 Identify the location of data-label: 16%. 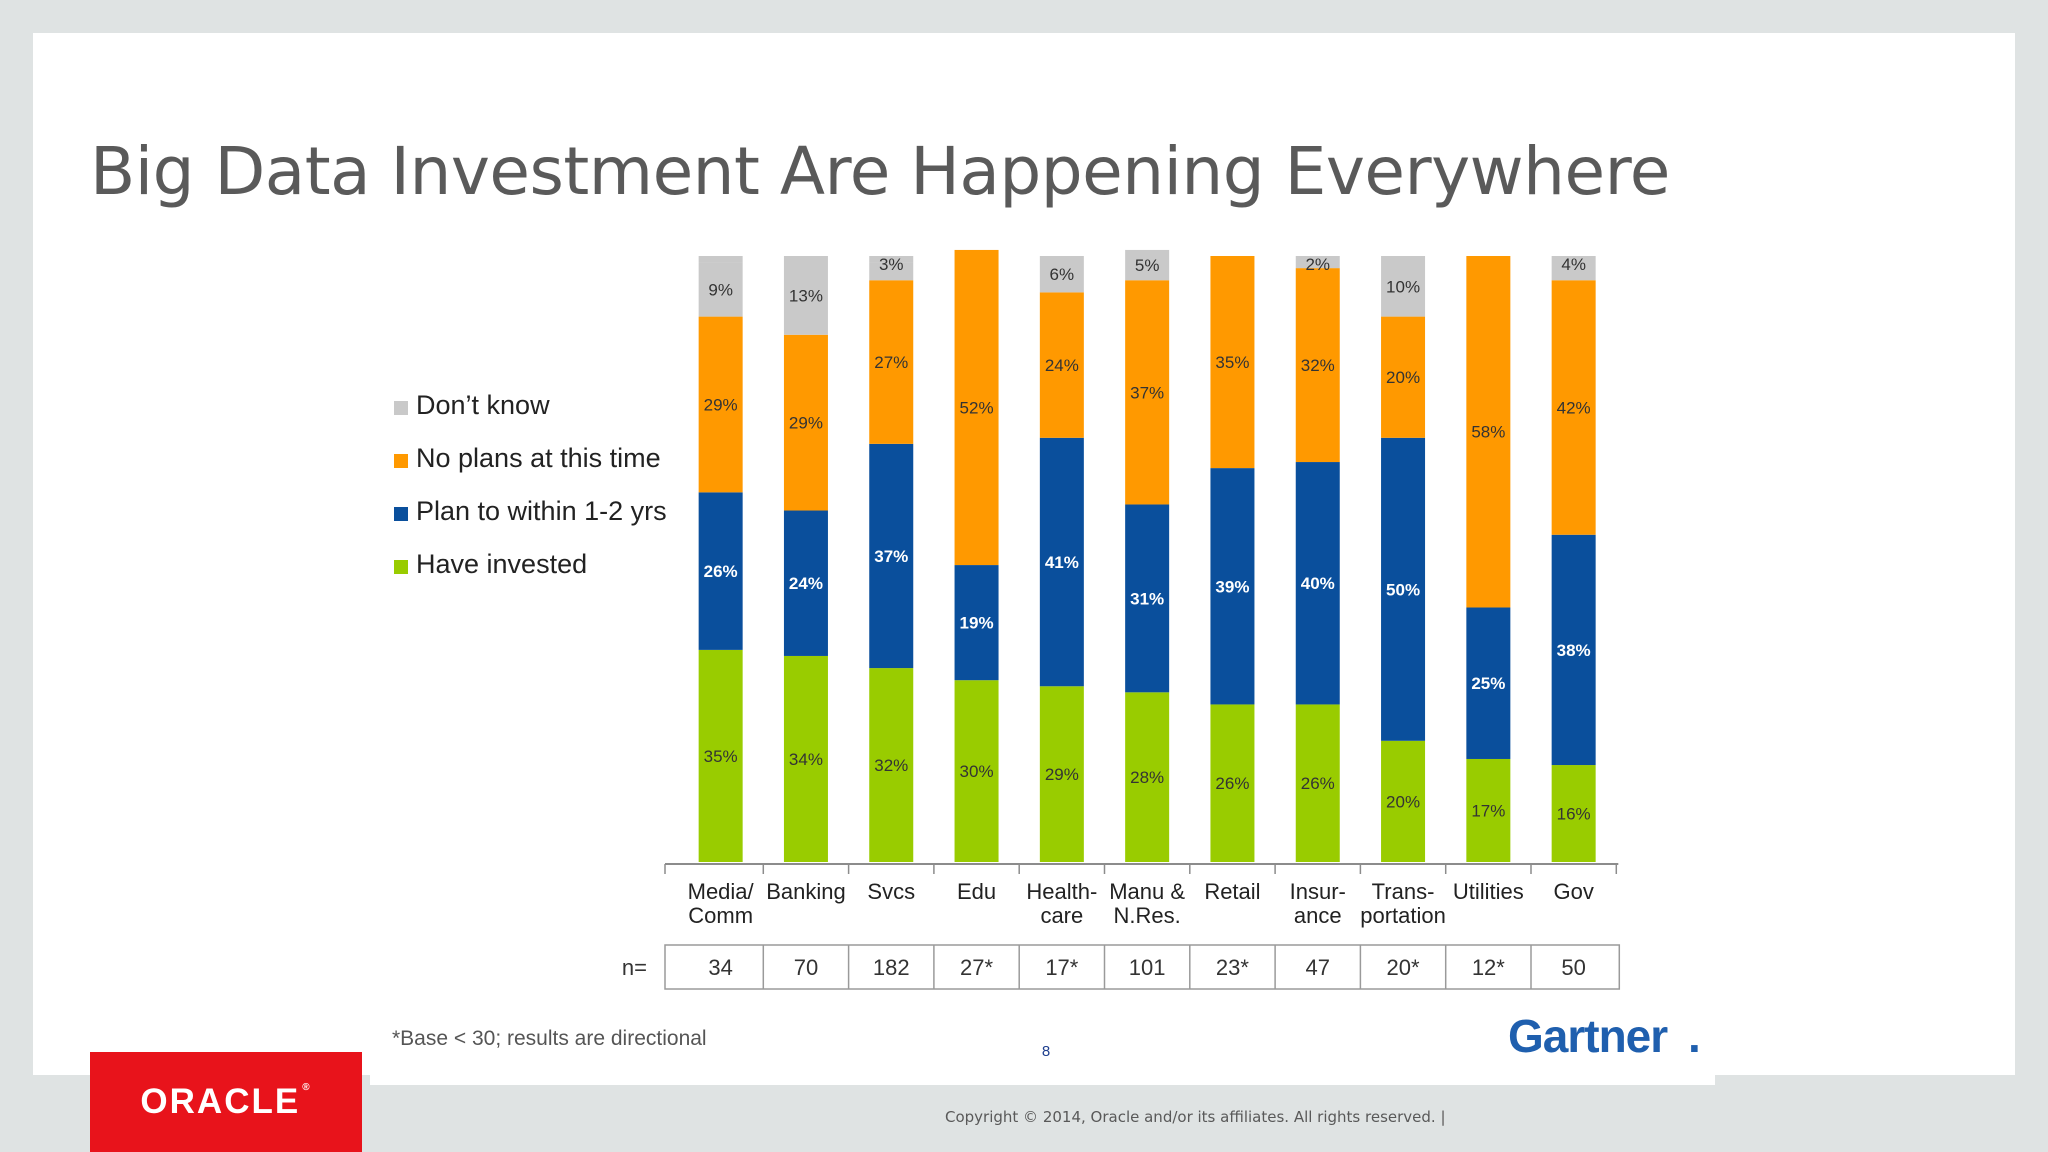
(1574, 814).